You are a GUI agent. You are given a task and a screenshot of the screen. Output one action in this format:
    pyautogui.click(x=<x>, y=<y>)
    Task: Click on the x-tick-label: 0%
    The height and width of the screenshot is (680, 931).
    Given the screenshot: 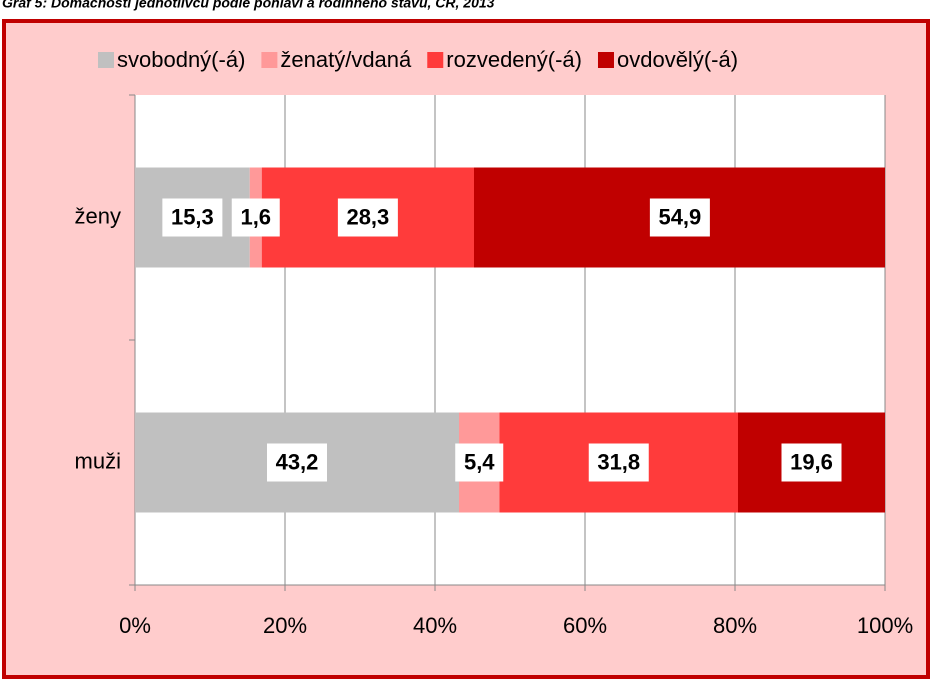 What is the action you would take?
    pyautogui.click(x=135, y=625)
    